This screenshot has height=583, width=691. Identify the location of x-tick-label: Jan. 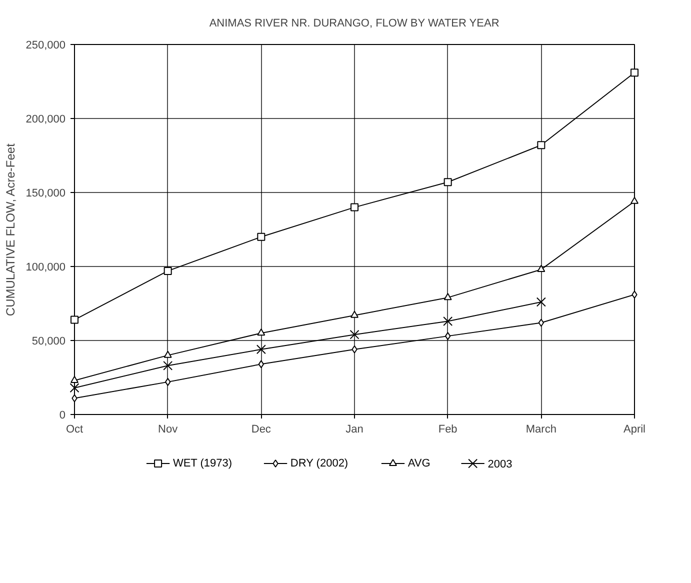
(355, 430).